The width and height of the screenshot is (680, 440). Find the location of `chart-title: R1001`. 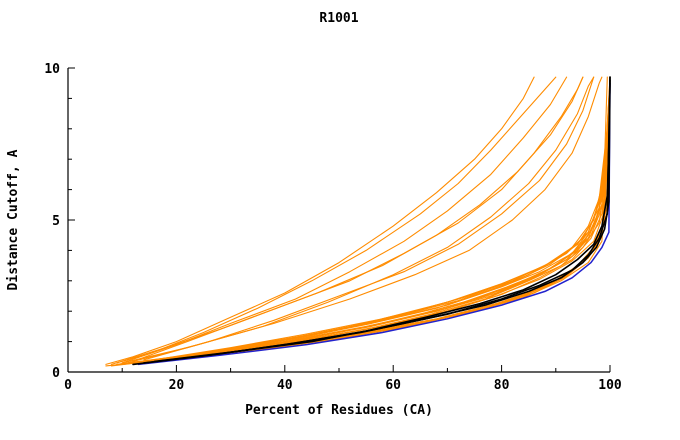

chart-title: R1001 is located at coordinates (338, 18).